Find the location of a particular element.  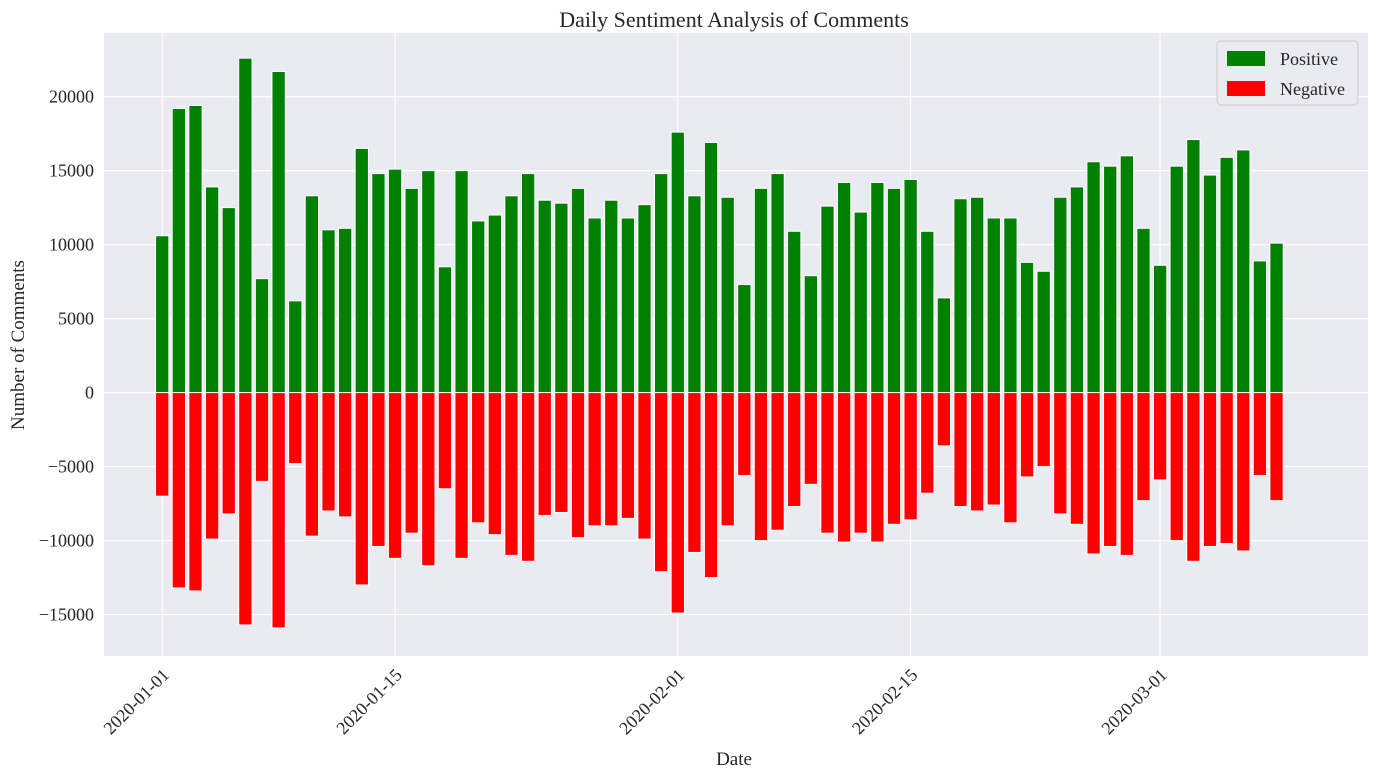

y-tick-labels: −15000 −10000 −5000 0 5000 10000 15000 20000 is located at coordinates (66, 356).